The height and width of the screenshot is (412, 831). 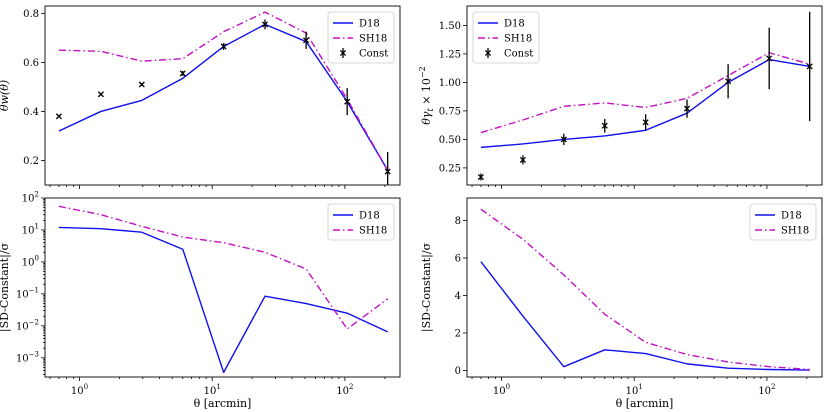 I want to click on y-tick-label: 2, so click(x=458, y=333).